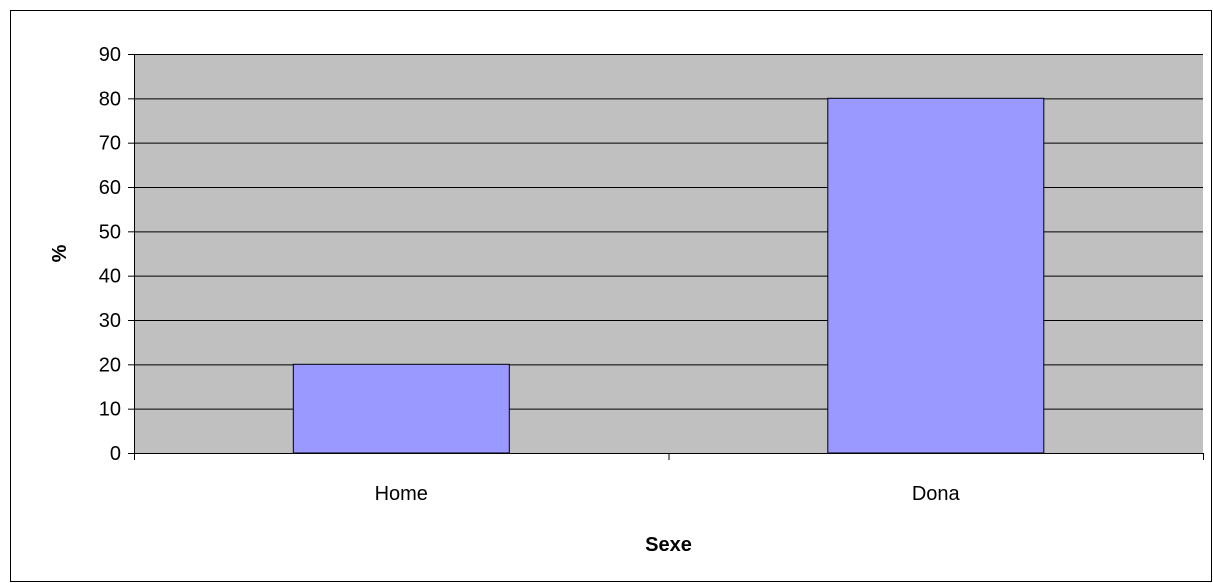 This screenshot has width=1213, height=583. Describe the element at coordinates (110, 277) in the screenshot. I see `y-tick-label: 40` at that location.